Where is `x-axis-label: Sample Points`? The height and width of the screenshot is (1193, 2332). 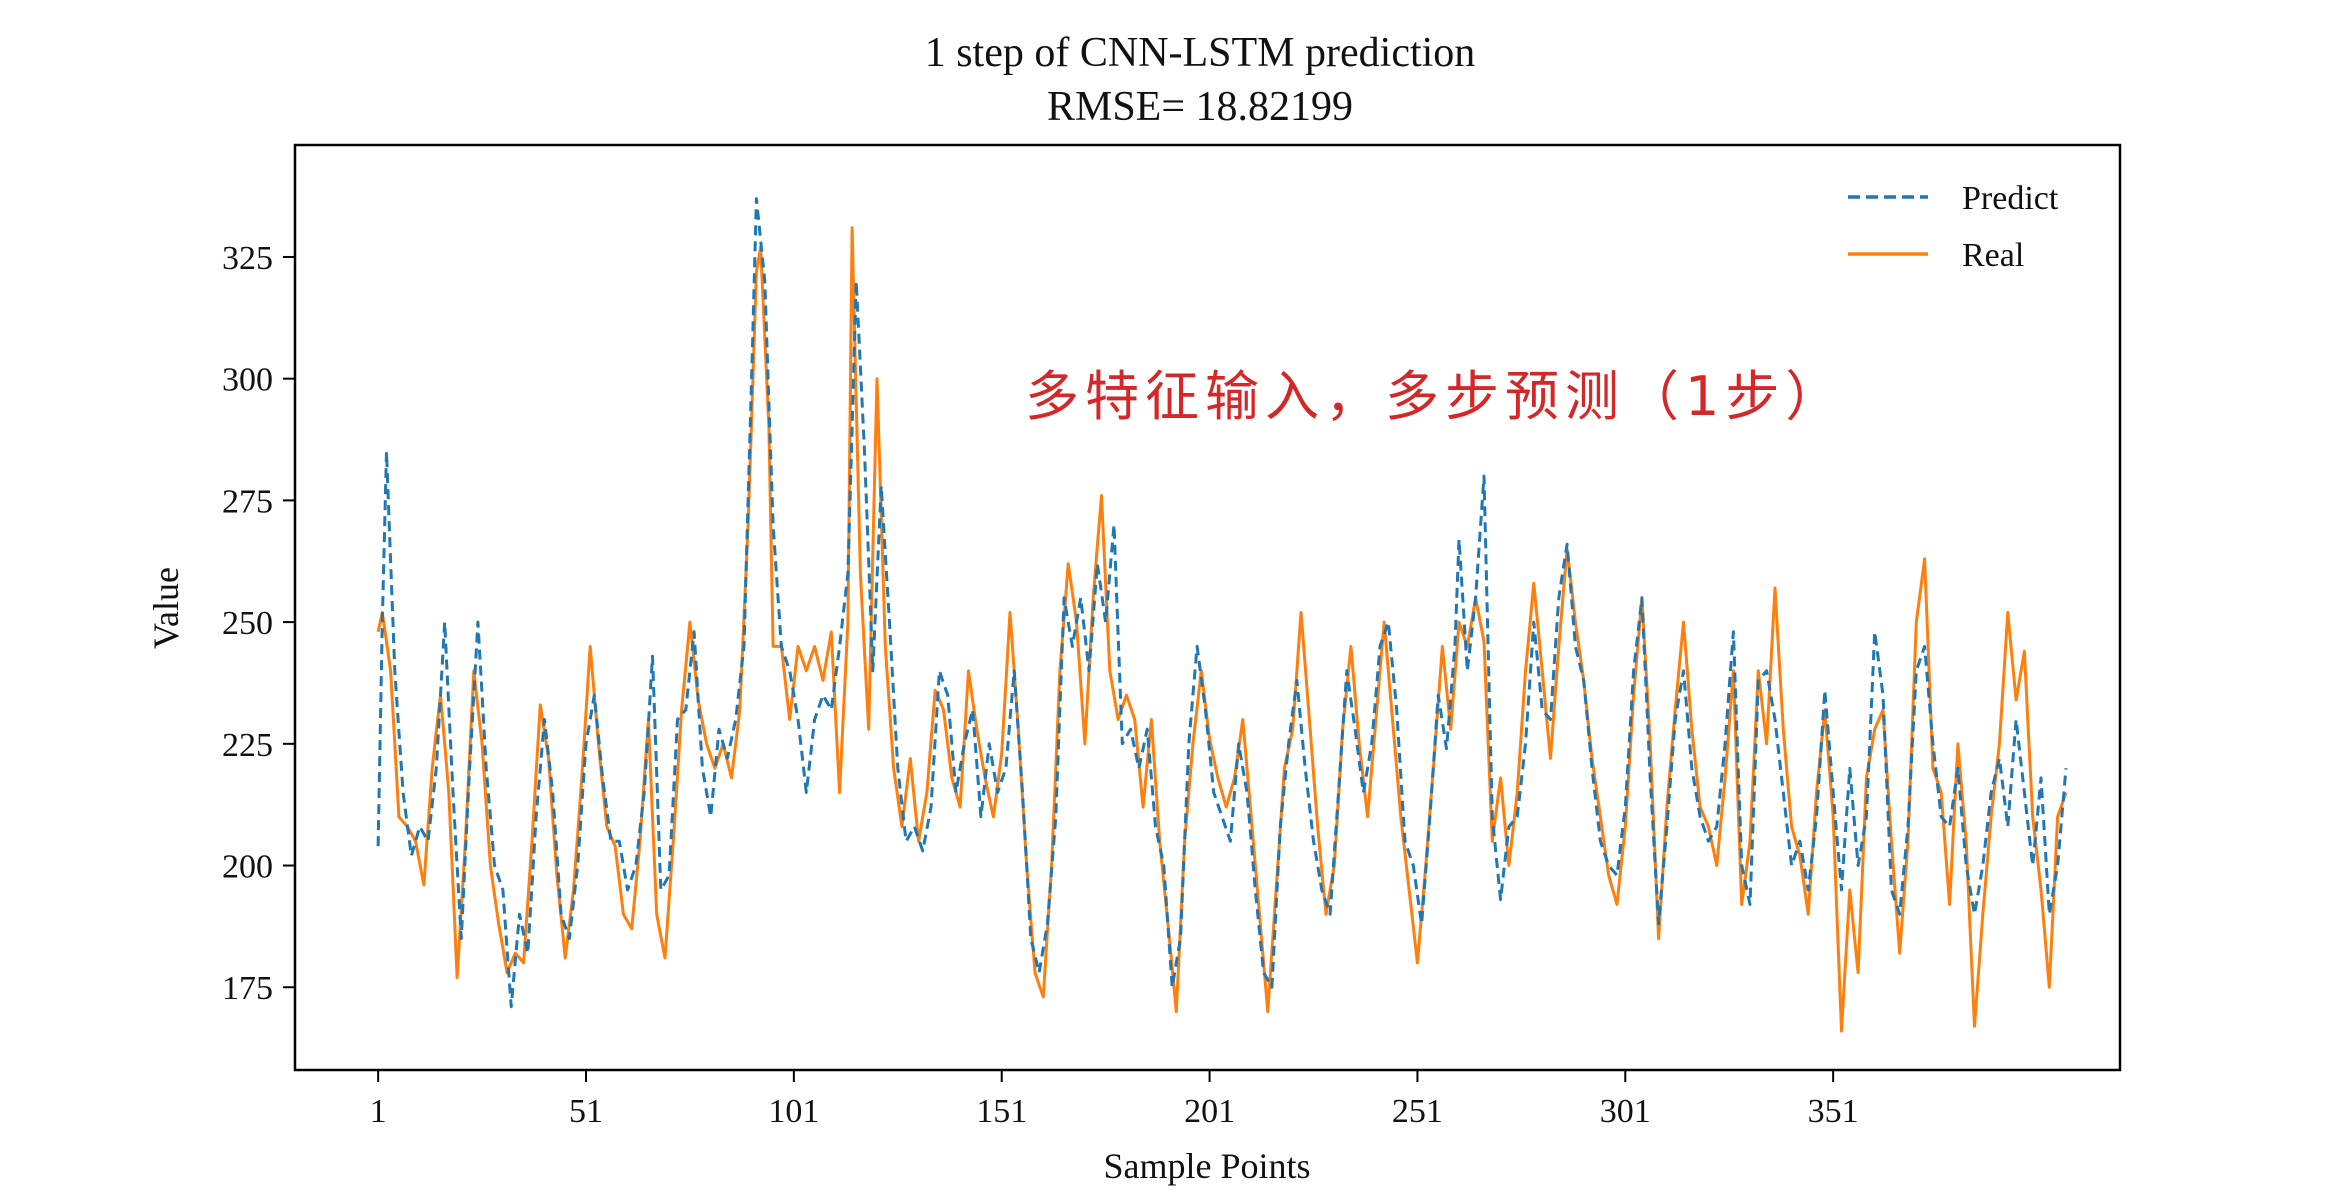 x-axis-label: Sample Points is located at coordinates (1206, 1166).